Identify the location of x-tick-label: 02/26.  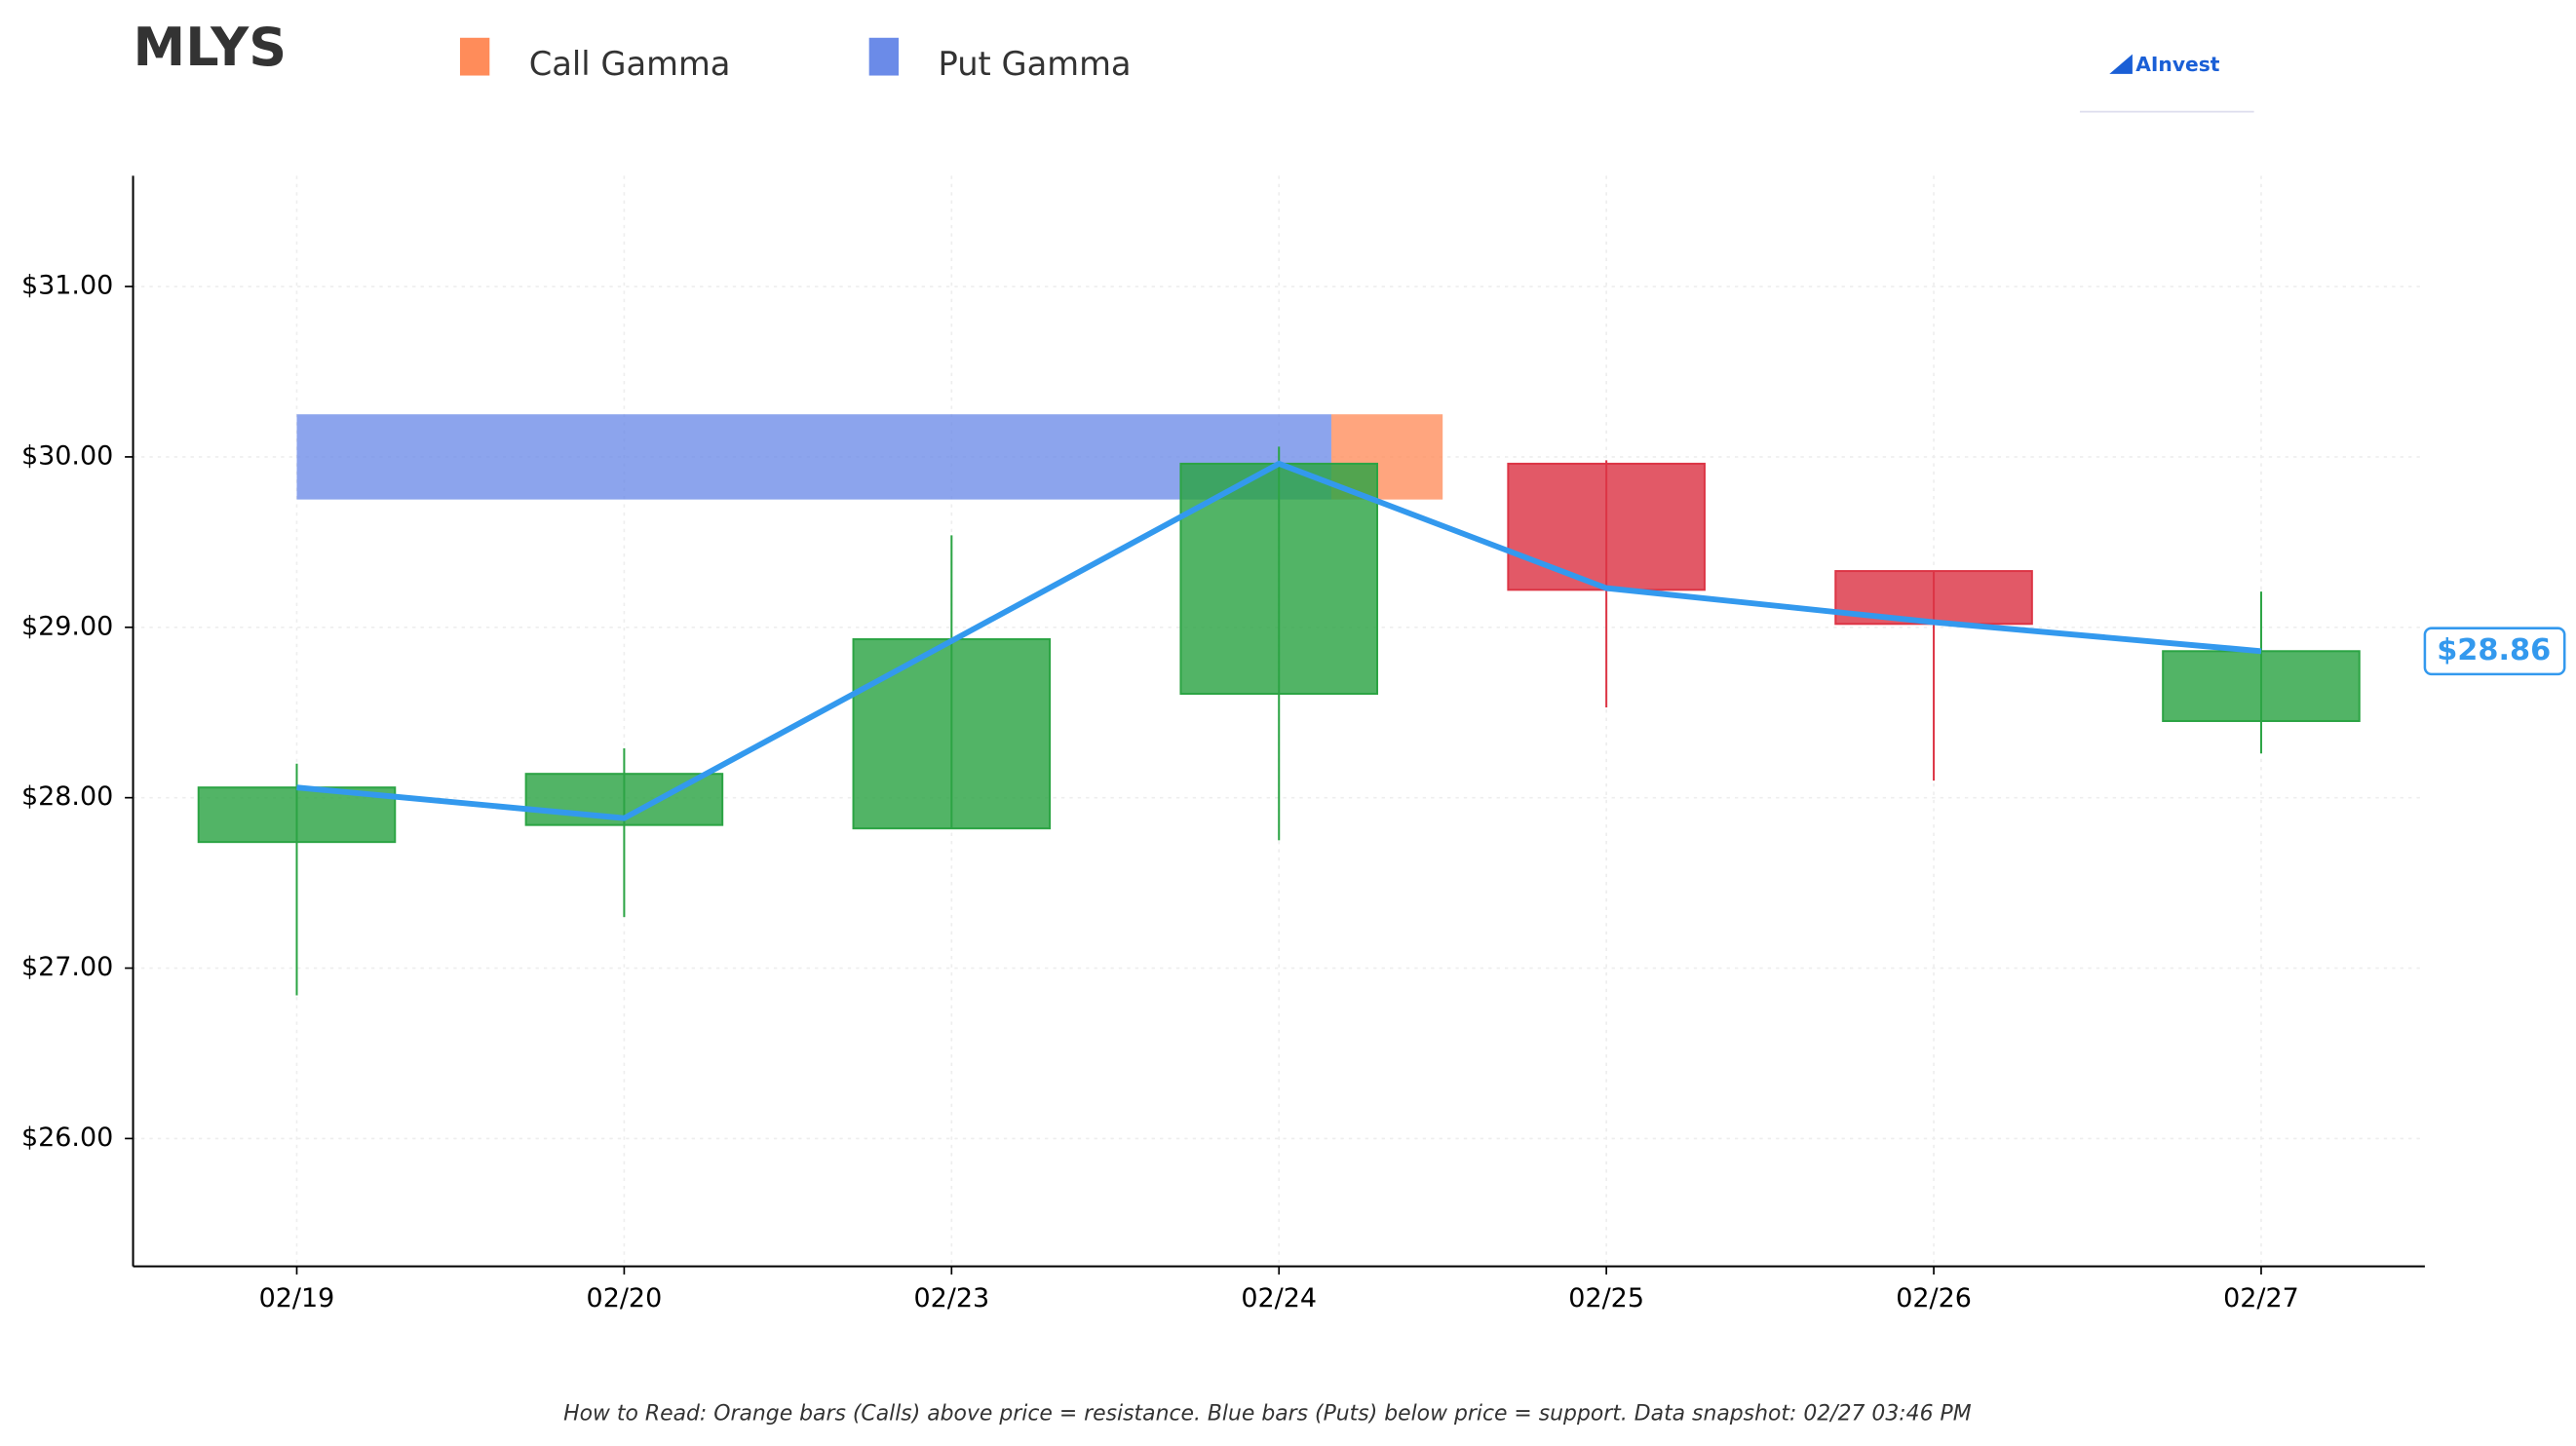
(1934, 1298).